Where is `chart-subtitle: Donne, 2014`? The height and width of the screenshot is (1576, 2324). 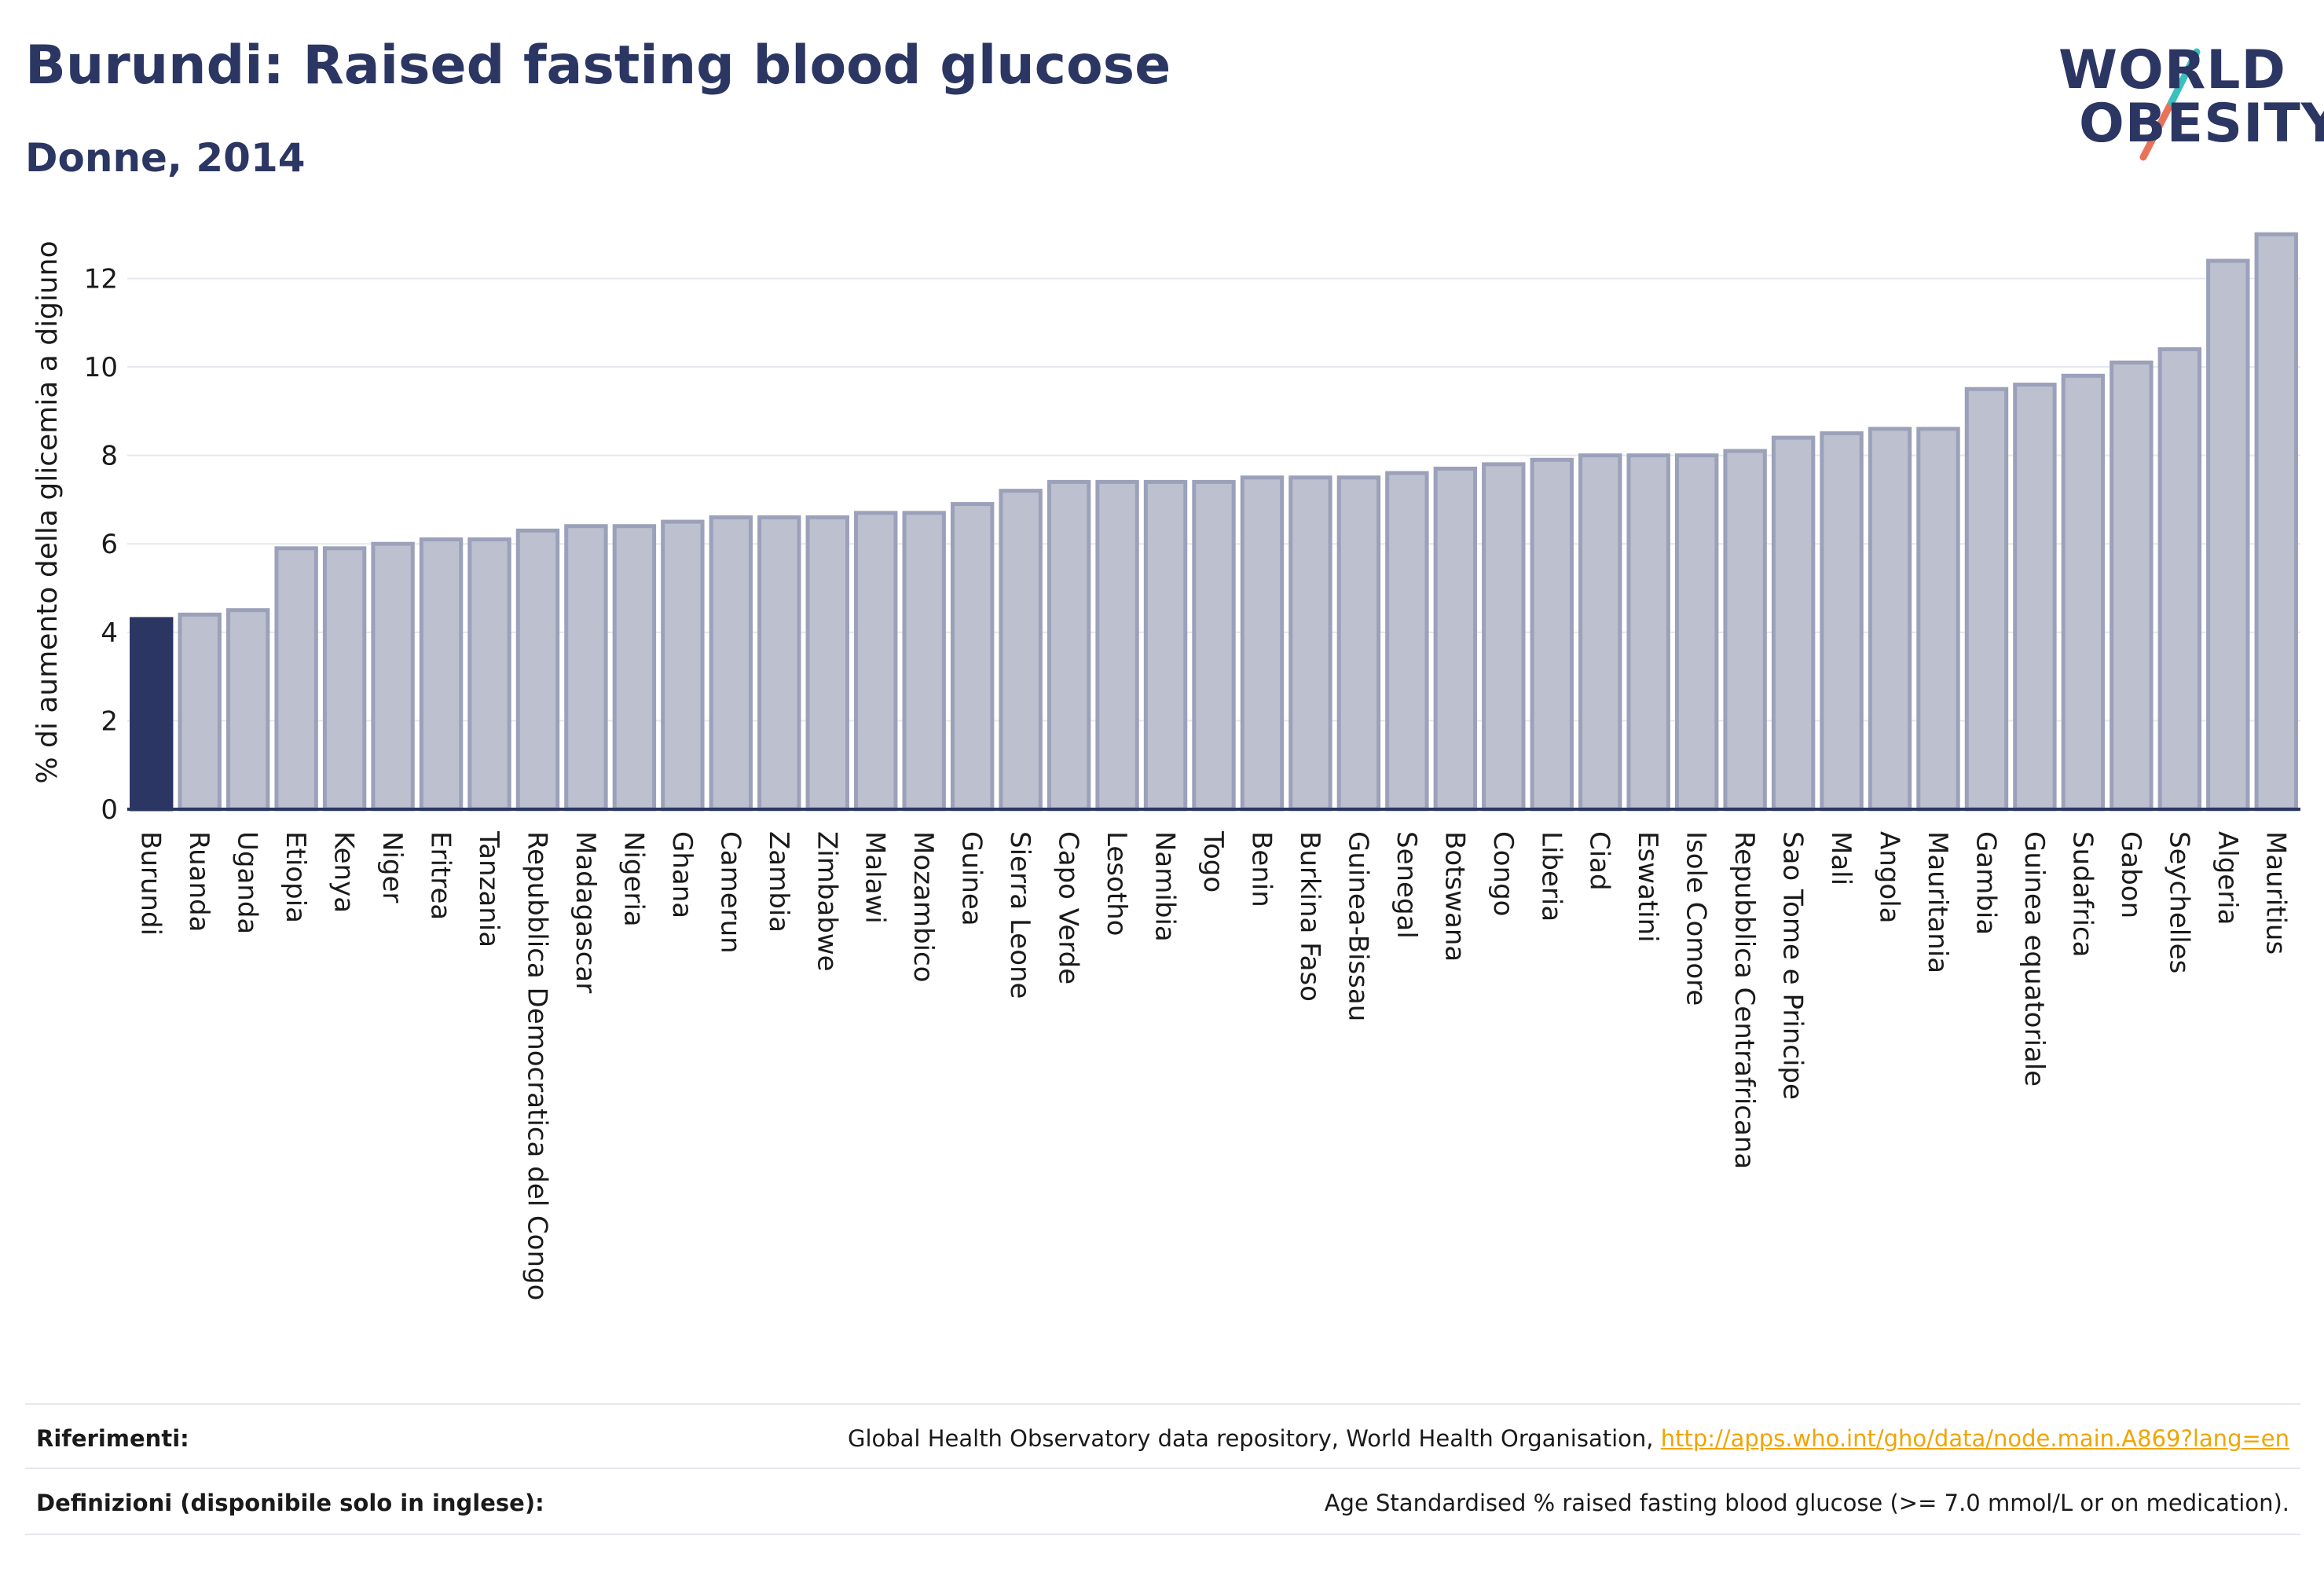 chart-subtitle: Donne, 2014 is located at coordinates (165, 158).